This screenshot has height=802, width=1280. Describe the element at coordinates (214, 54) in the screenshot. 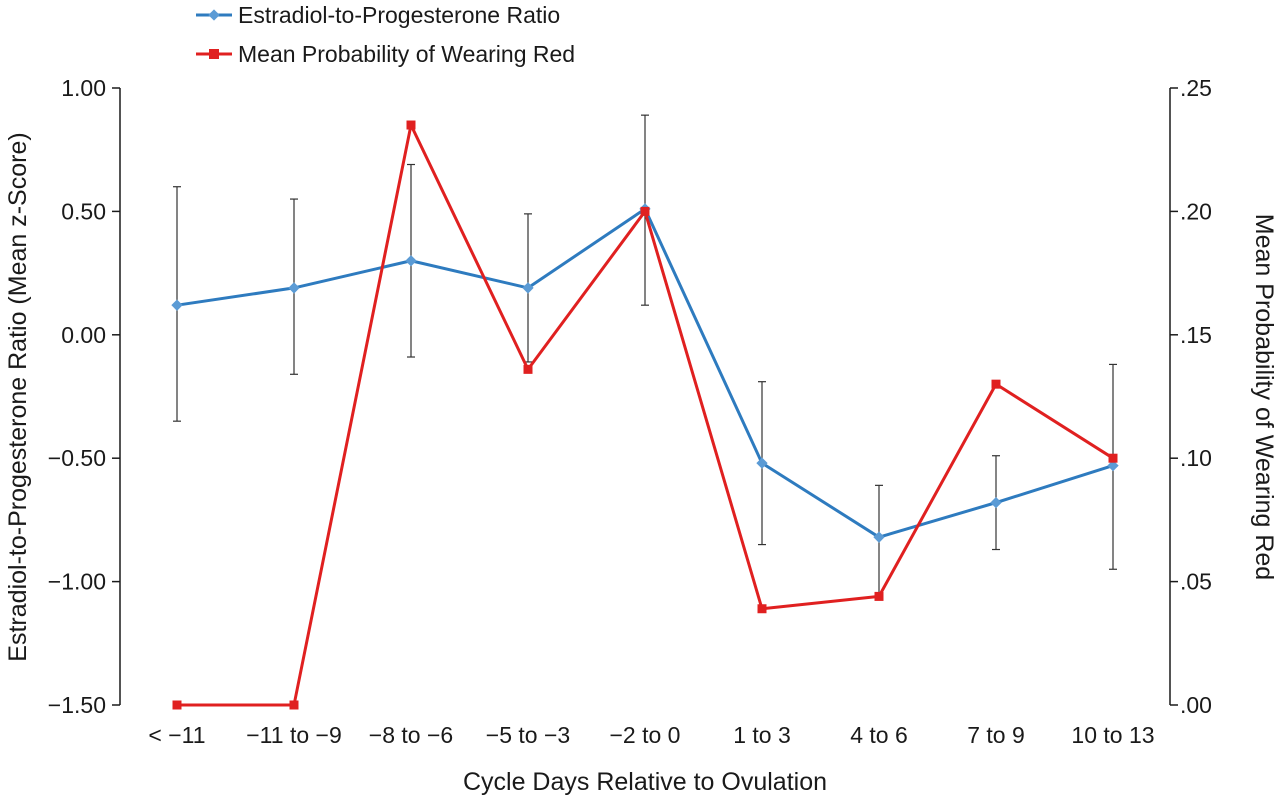

I see `legend-marker-red` at that location.